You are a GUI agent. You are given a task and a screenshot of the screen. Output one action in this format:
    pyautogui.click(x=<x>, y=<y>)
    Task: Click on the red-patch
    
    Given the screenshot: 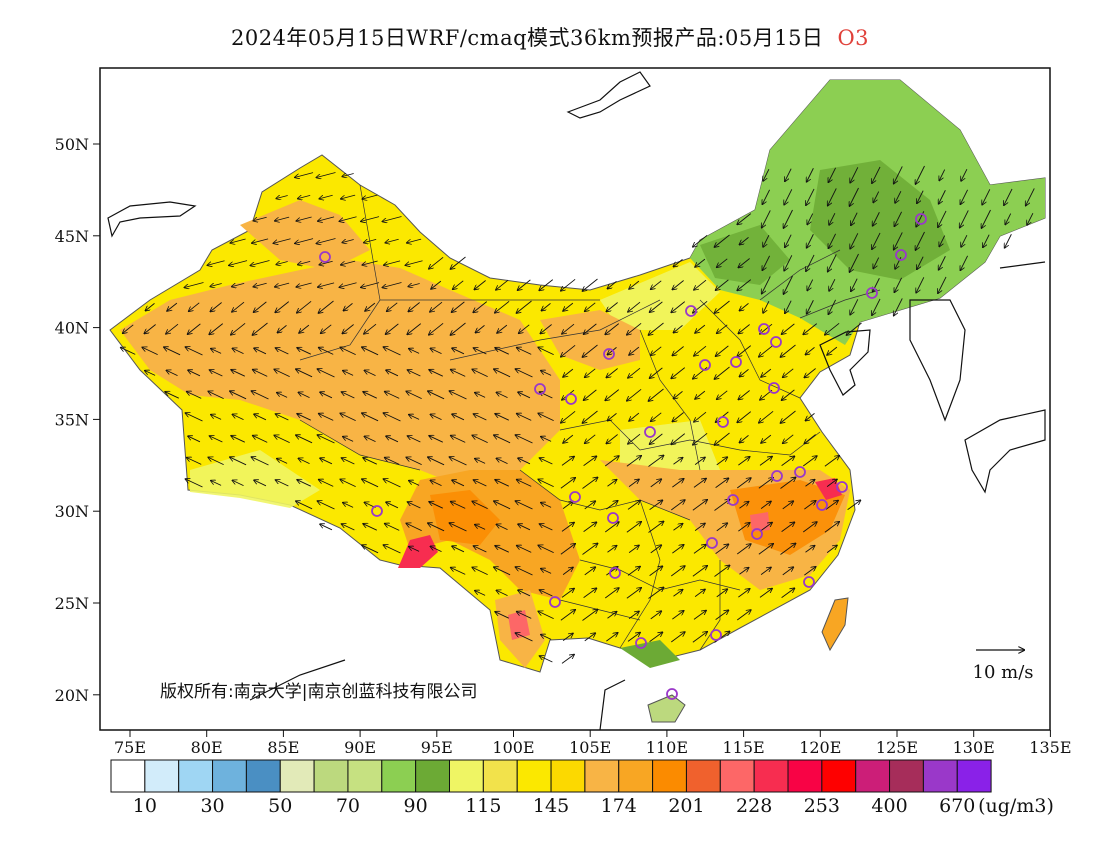 What is the action you would take?
    pyautogui.click(x=418, y=551)
    